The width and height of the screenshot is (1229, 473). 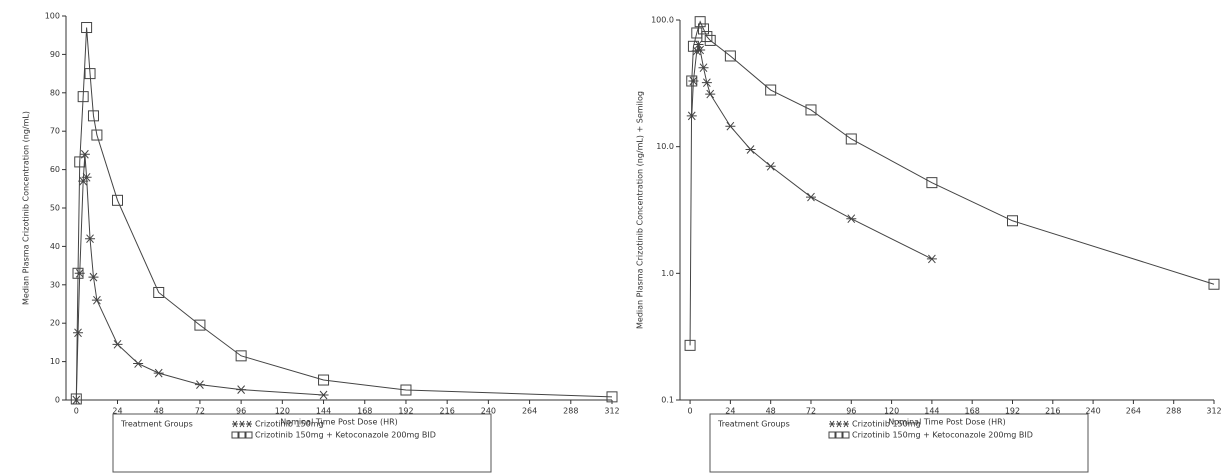 What do you see at coordinates (339, 422) in the screenshot?
I see `x-axis-label: Nominal Time Post Dose (HR)` at bounding box center [339, 422].